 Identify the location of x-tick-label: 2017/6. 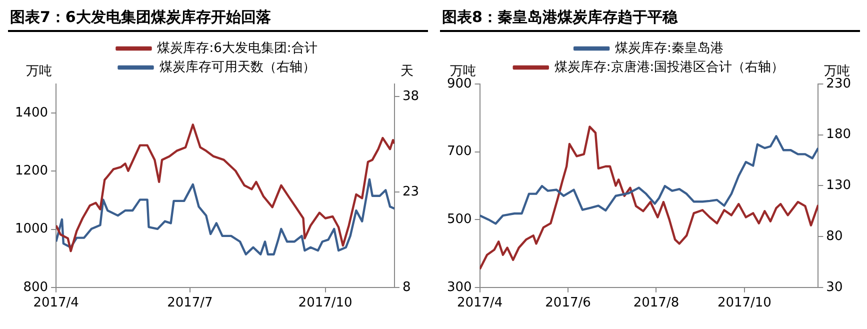
(568, 303).